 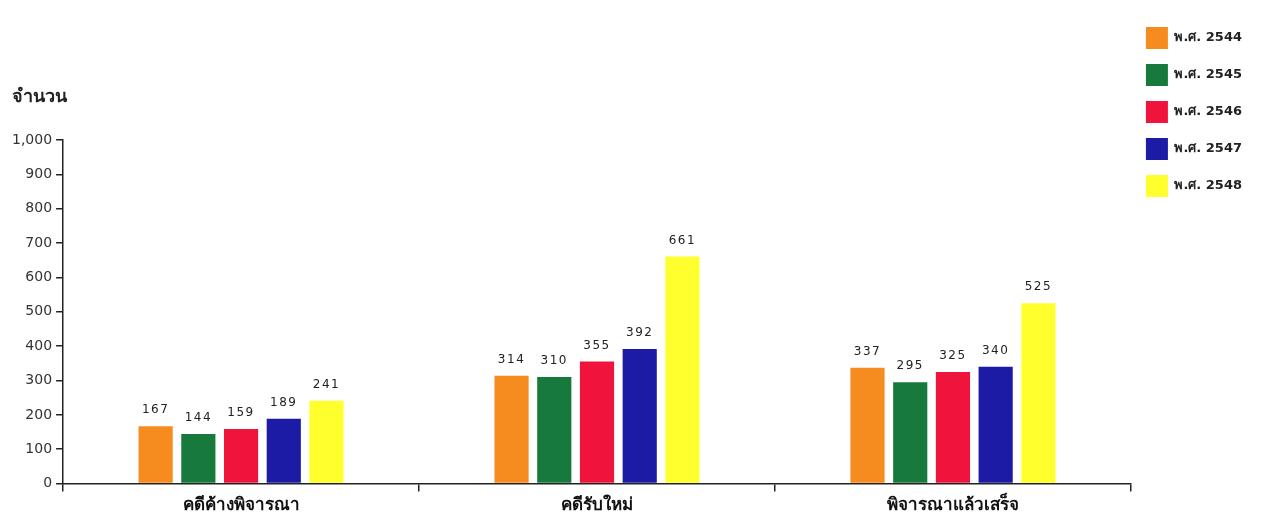 What do you see at coordinates (554, 360) in the screenshot?
I see `data-label: 310` at bounding box center [554, 360].